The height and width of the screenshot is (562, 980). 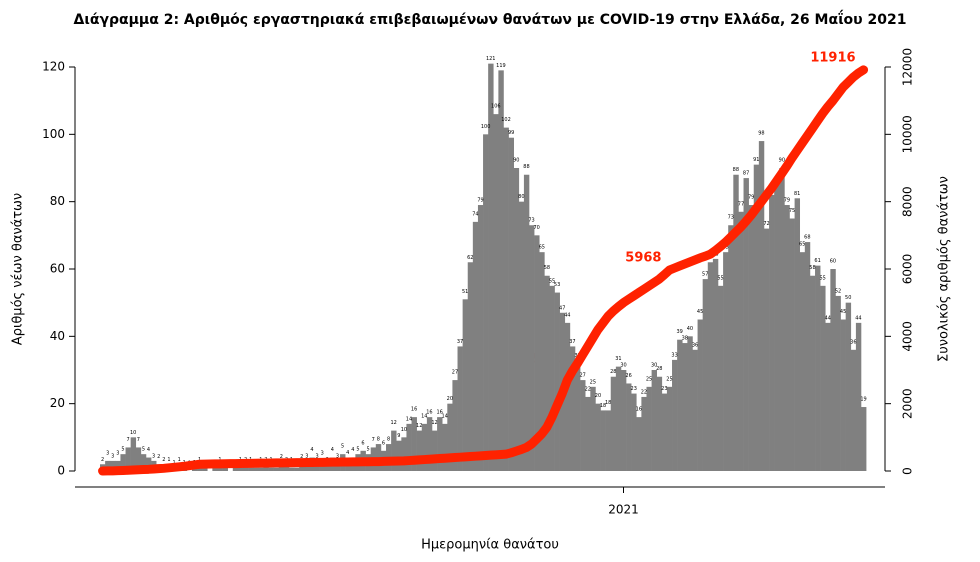 What do you see at coordinates (531, 221) in the screenshot?
I see `bar-value-label: 73` at bounding box center [531, 221].